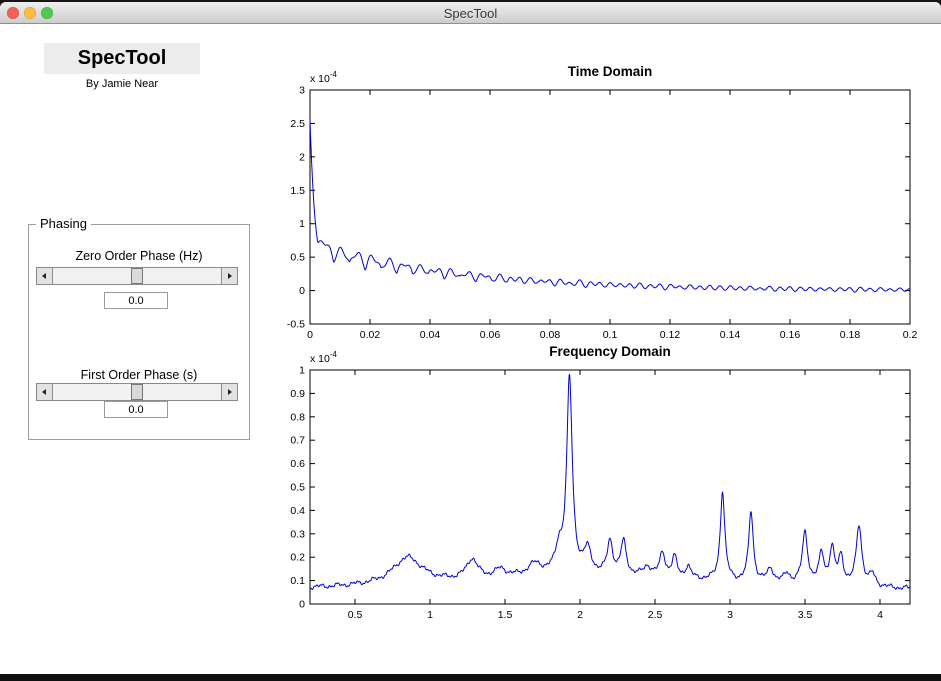 The height and width of the screenshot is (681, 941). I want to click on window-title: SpecTool, so click(470, 13).